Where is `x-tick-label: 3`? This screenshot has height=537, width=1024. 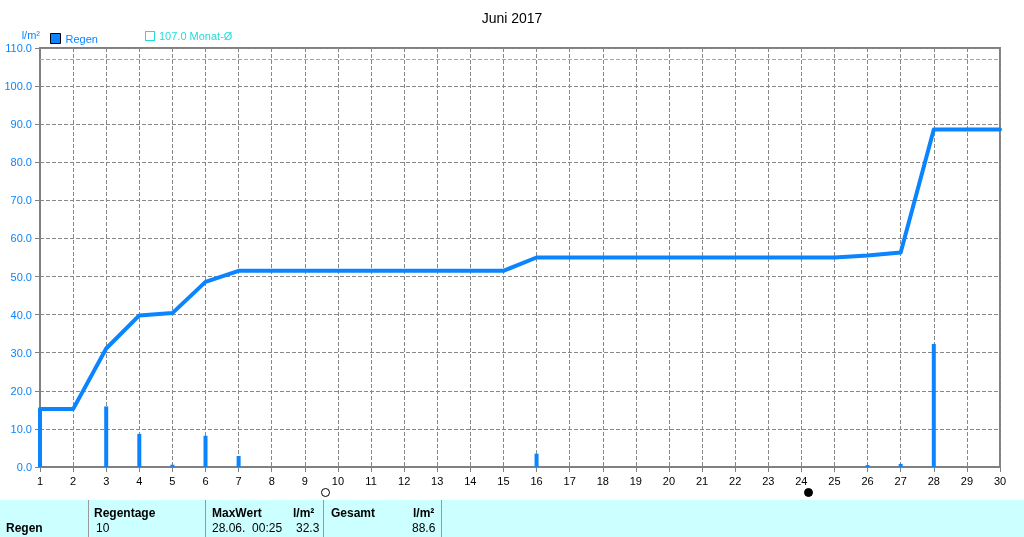
x-tick-label: 3 is located at coordinates (106, 480).